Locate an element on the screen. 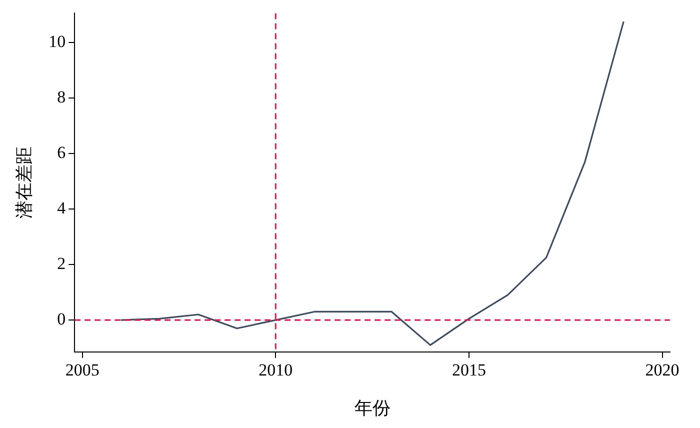  y-axis-title: 潜在差距 is located at coordinates (24, 182).